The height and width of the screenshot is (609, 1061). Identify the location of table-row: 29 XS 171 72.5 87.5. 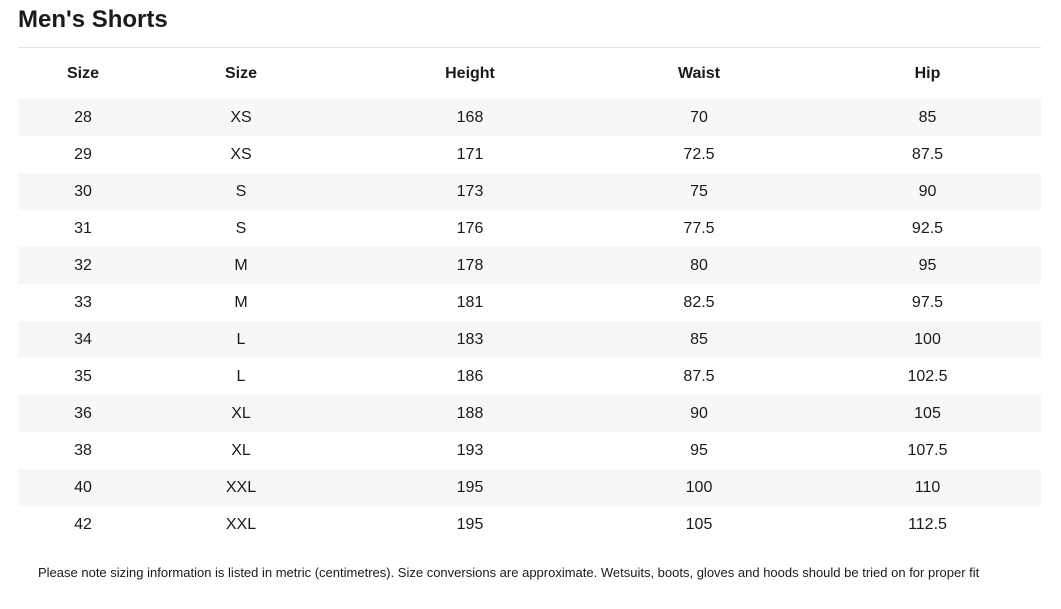
(529, 154).